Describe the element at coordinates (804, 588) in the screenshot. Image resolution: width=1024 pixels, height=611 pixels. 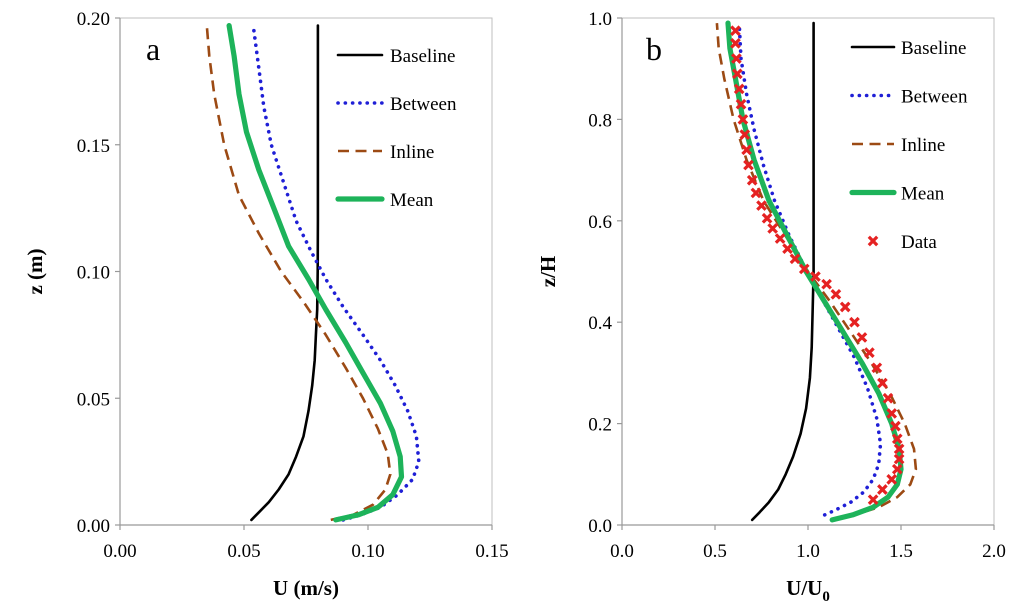
I see `x-axis-title-main: U/U` at that location.